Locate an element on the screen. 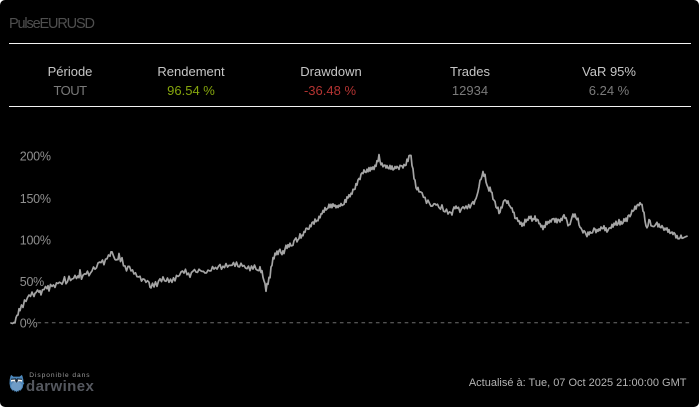 The image size is (700, 410). svg-text: 200% is located at coordinates (35, 157).